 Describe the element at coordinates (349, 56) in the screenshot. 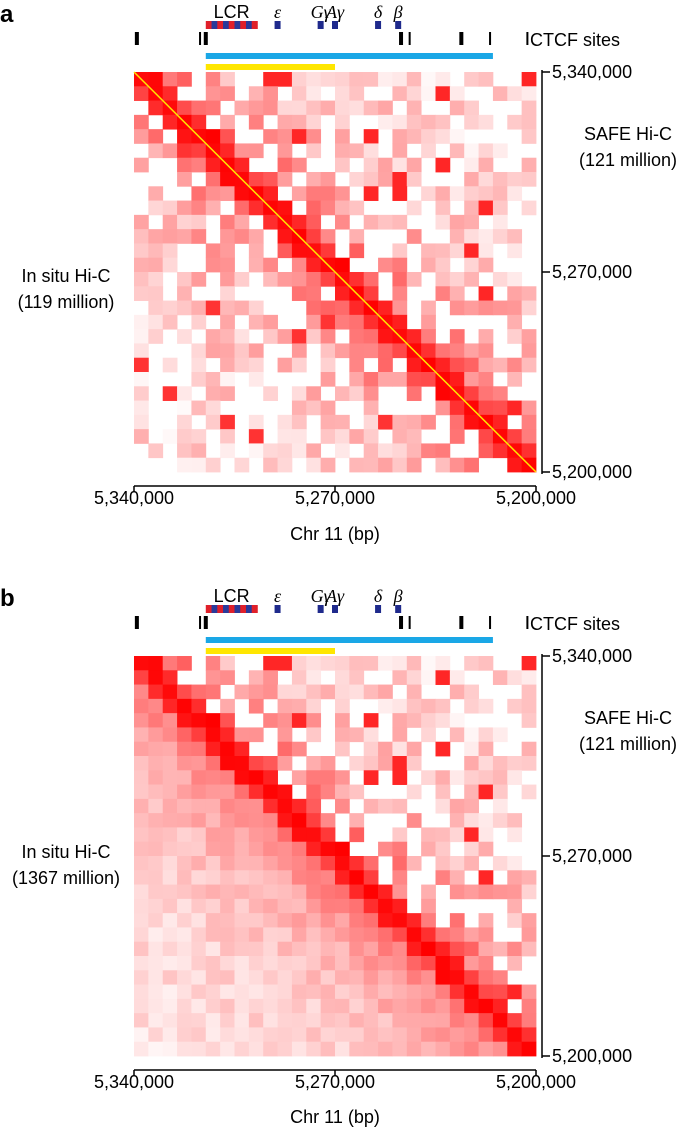

I see `domain-bar-blue` at that location.